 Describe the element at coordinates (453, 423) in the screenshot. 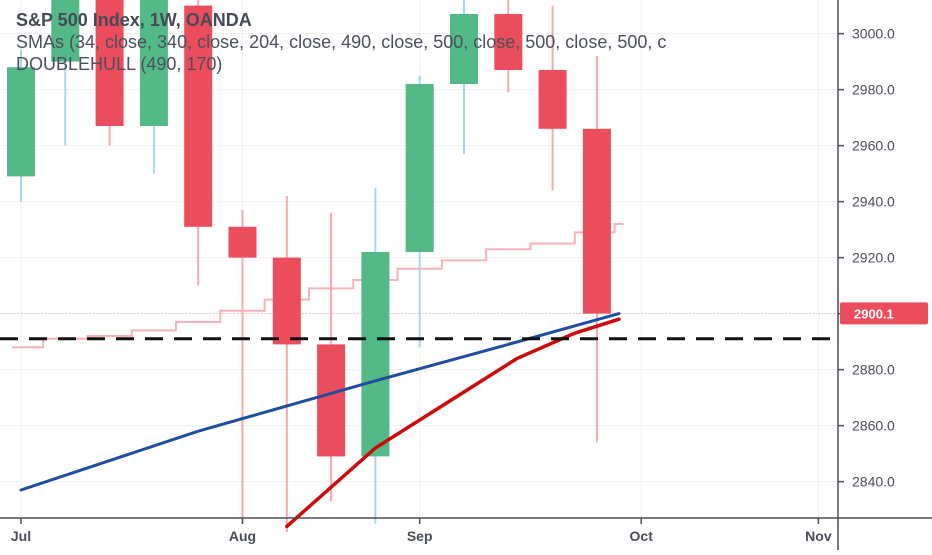

I see `red-line` at that location.